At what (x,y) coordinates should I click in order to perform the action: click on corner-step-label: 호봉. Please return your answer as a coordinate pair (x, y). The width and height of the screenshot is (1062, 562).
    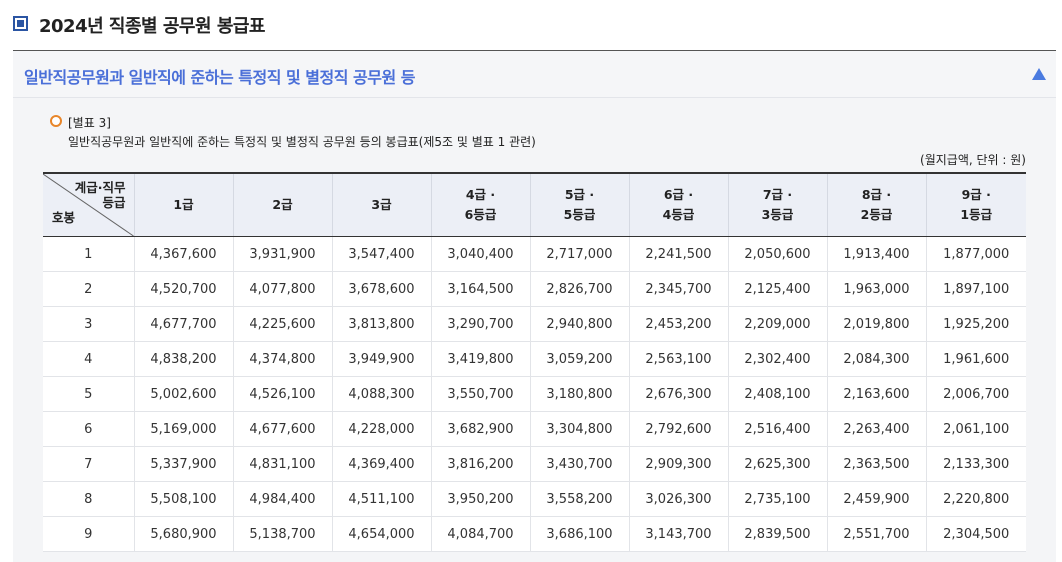
    Looking at the image, I should click on (64, 217).